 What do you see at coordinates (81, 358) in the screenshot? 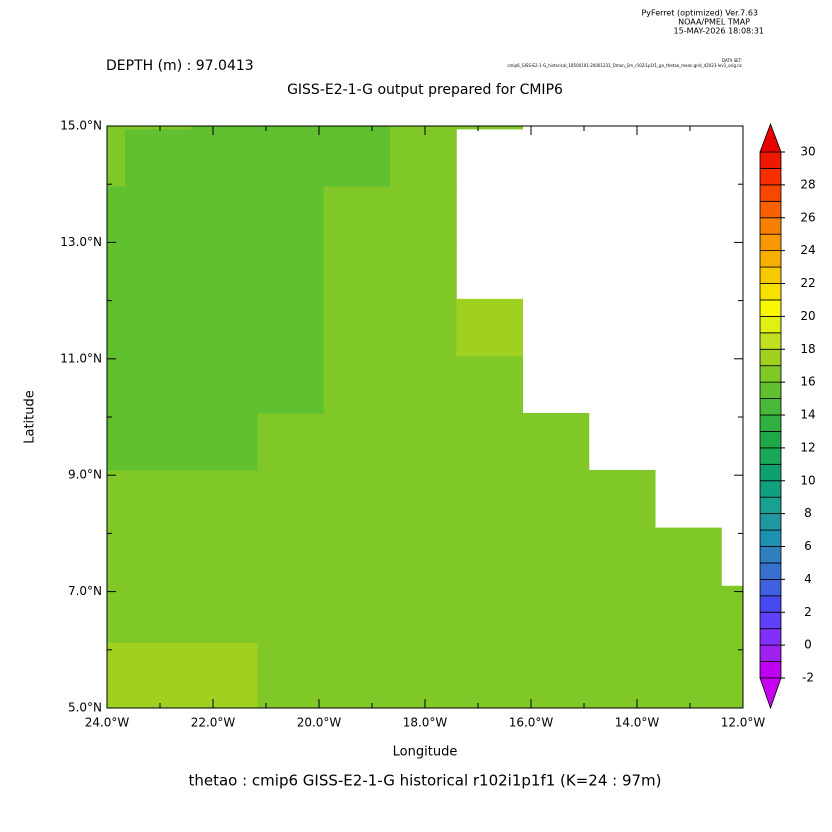
I see `y-tick-label: 11.0°N` at bounding box center [81, 358].